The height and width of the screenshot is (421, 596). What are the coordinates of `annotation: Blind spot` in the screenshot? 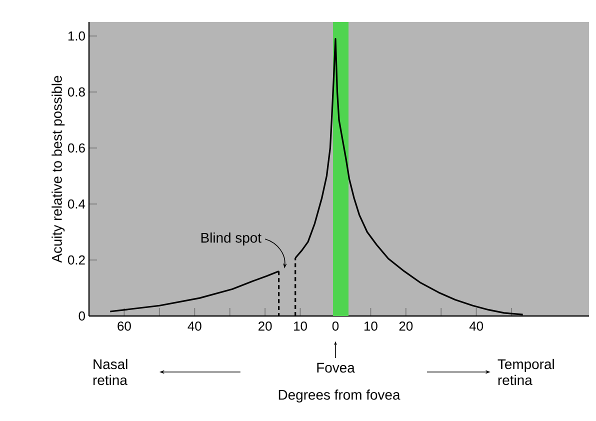 It's located at (231, 239).